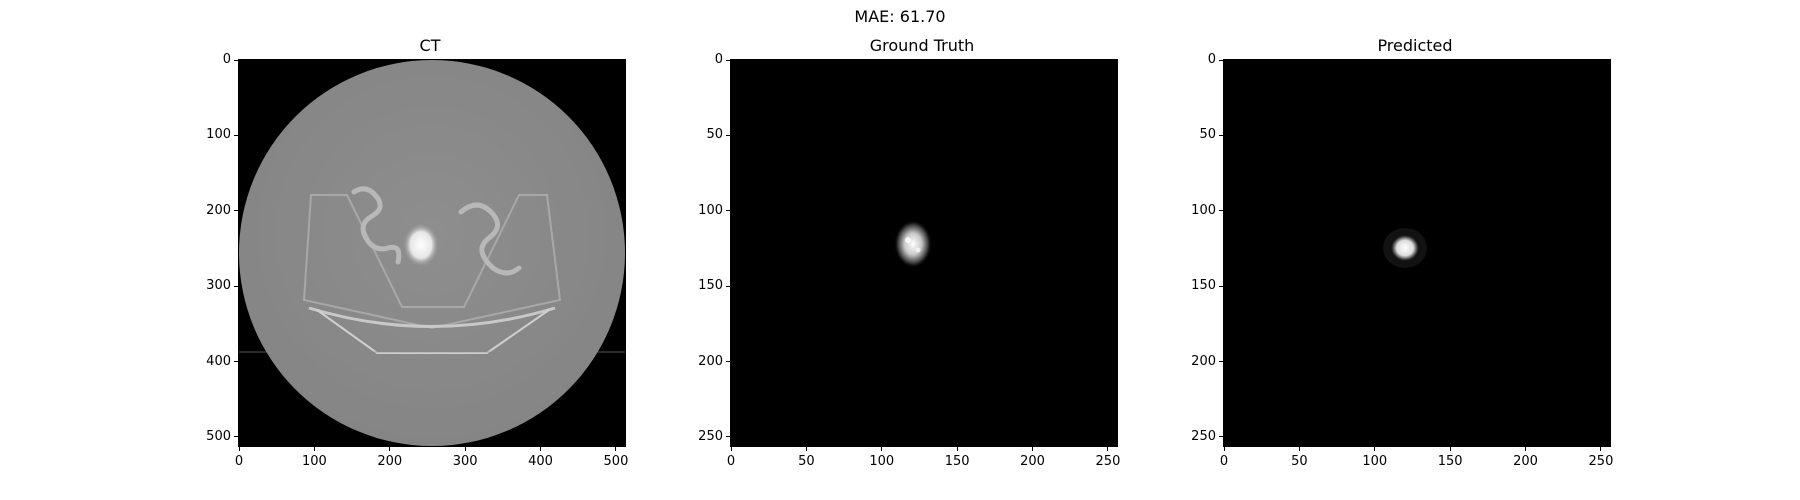 The width and height of the screenshot is (1800, 500). I want to click on y-tick-label: 300, so click(218, 286).